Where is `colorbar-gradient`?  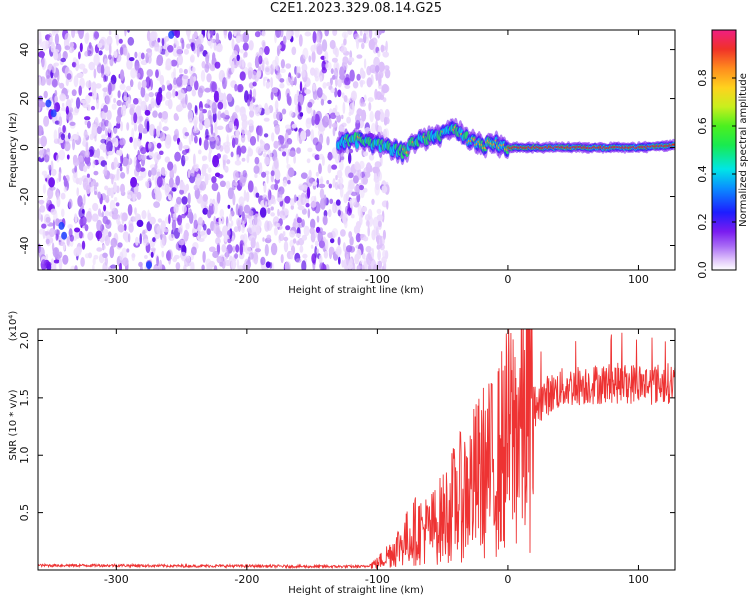
colorbar-gradient is located at coordinates (724, 150).